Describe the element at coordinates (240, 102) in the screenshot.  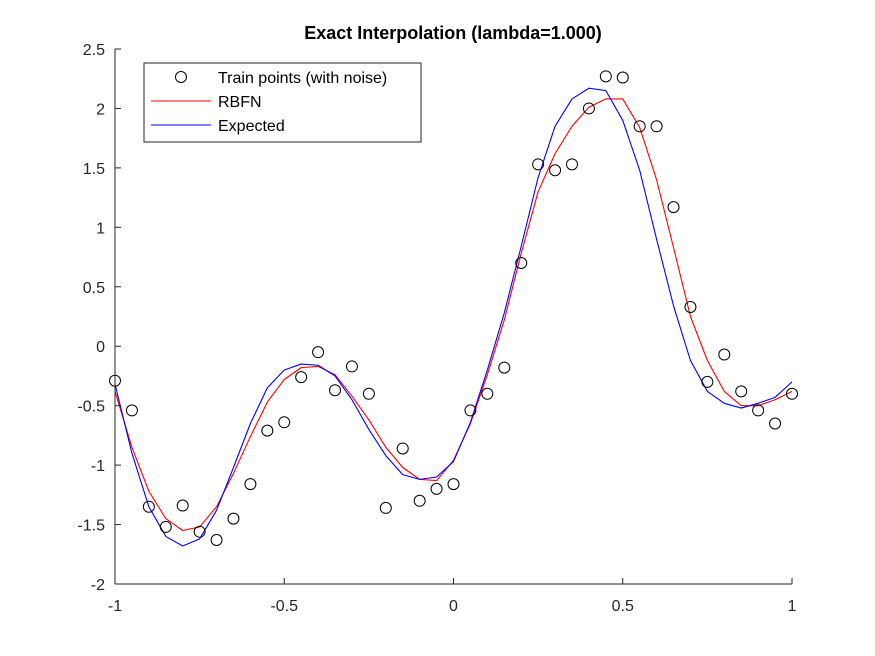
I see `legend-entry-label: RBFN` at that location.